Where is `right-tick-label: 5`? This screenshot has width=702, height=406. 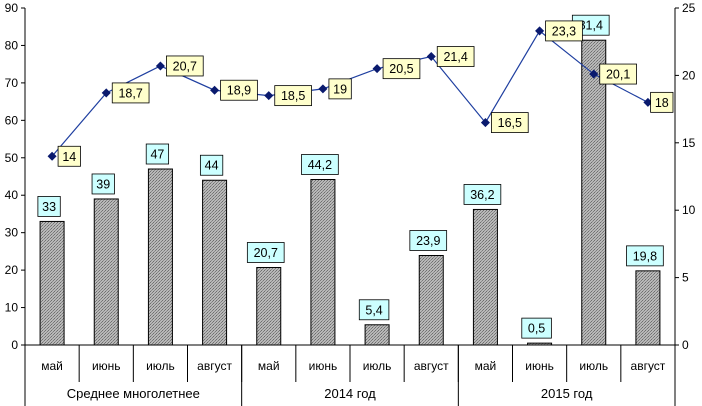
right-tick-label: 5 is located at coordinates (685, 278).